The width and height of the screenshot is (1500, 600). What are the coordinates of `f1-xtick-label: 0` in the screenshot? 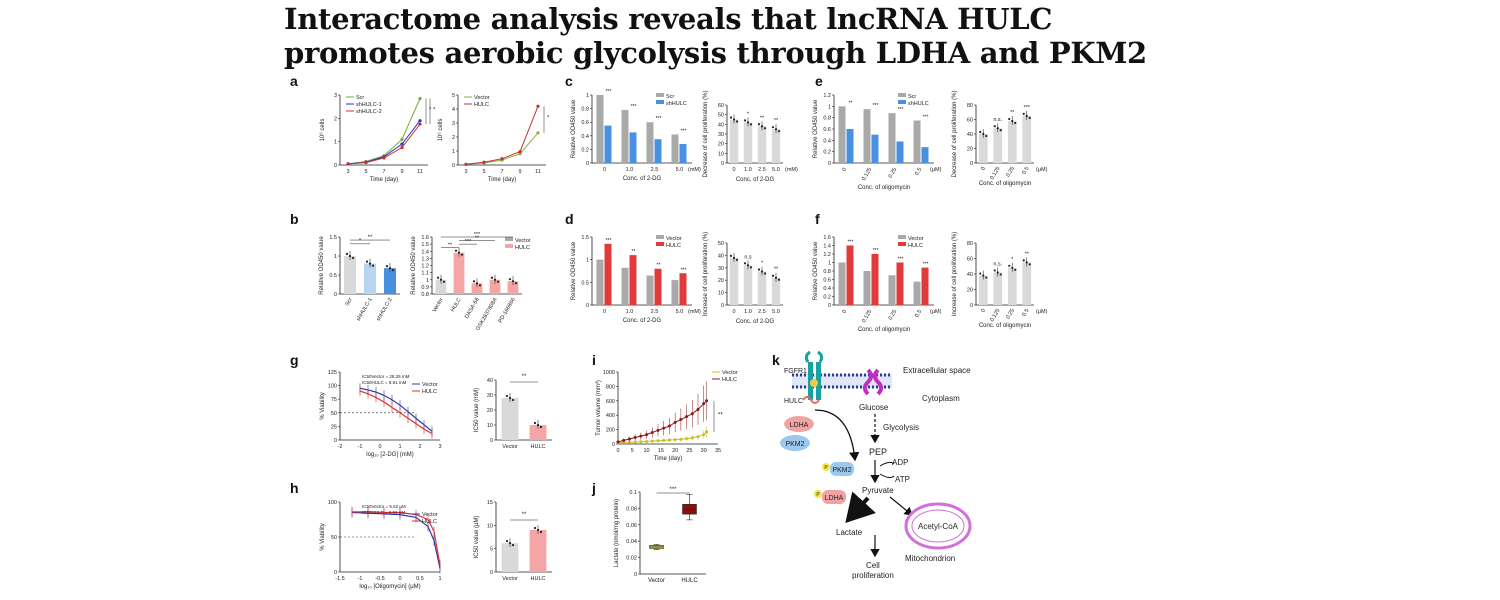 It's located at (845, 312).